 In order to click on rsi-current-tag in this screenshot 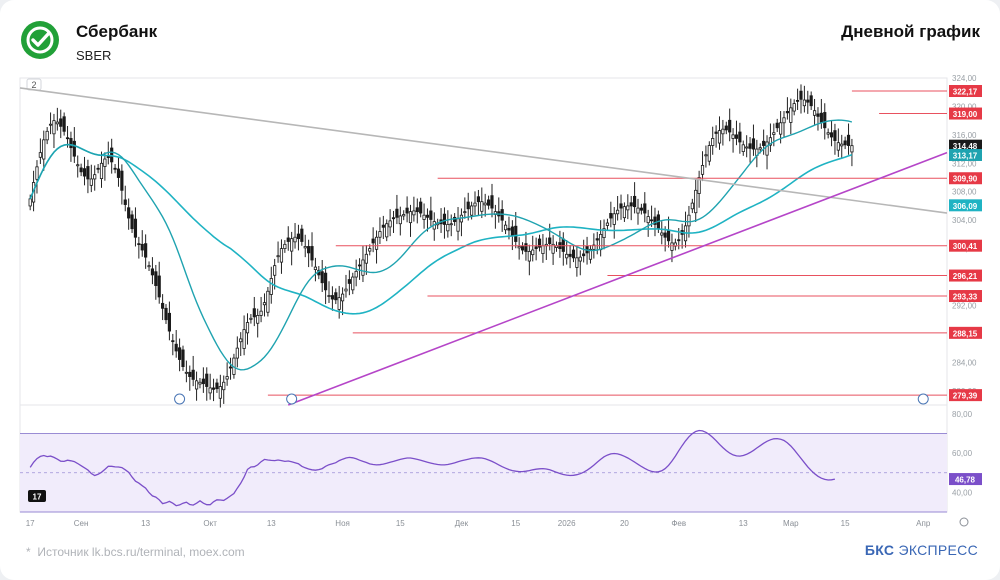, I will do `click(965, 479)`.